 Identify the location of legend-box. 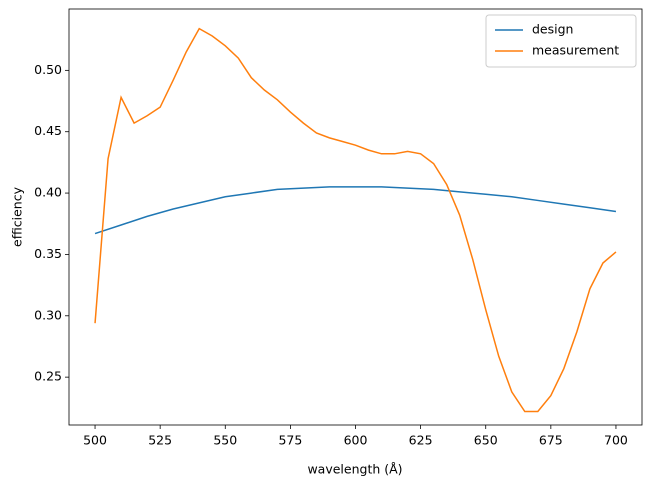
(561, 41).